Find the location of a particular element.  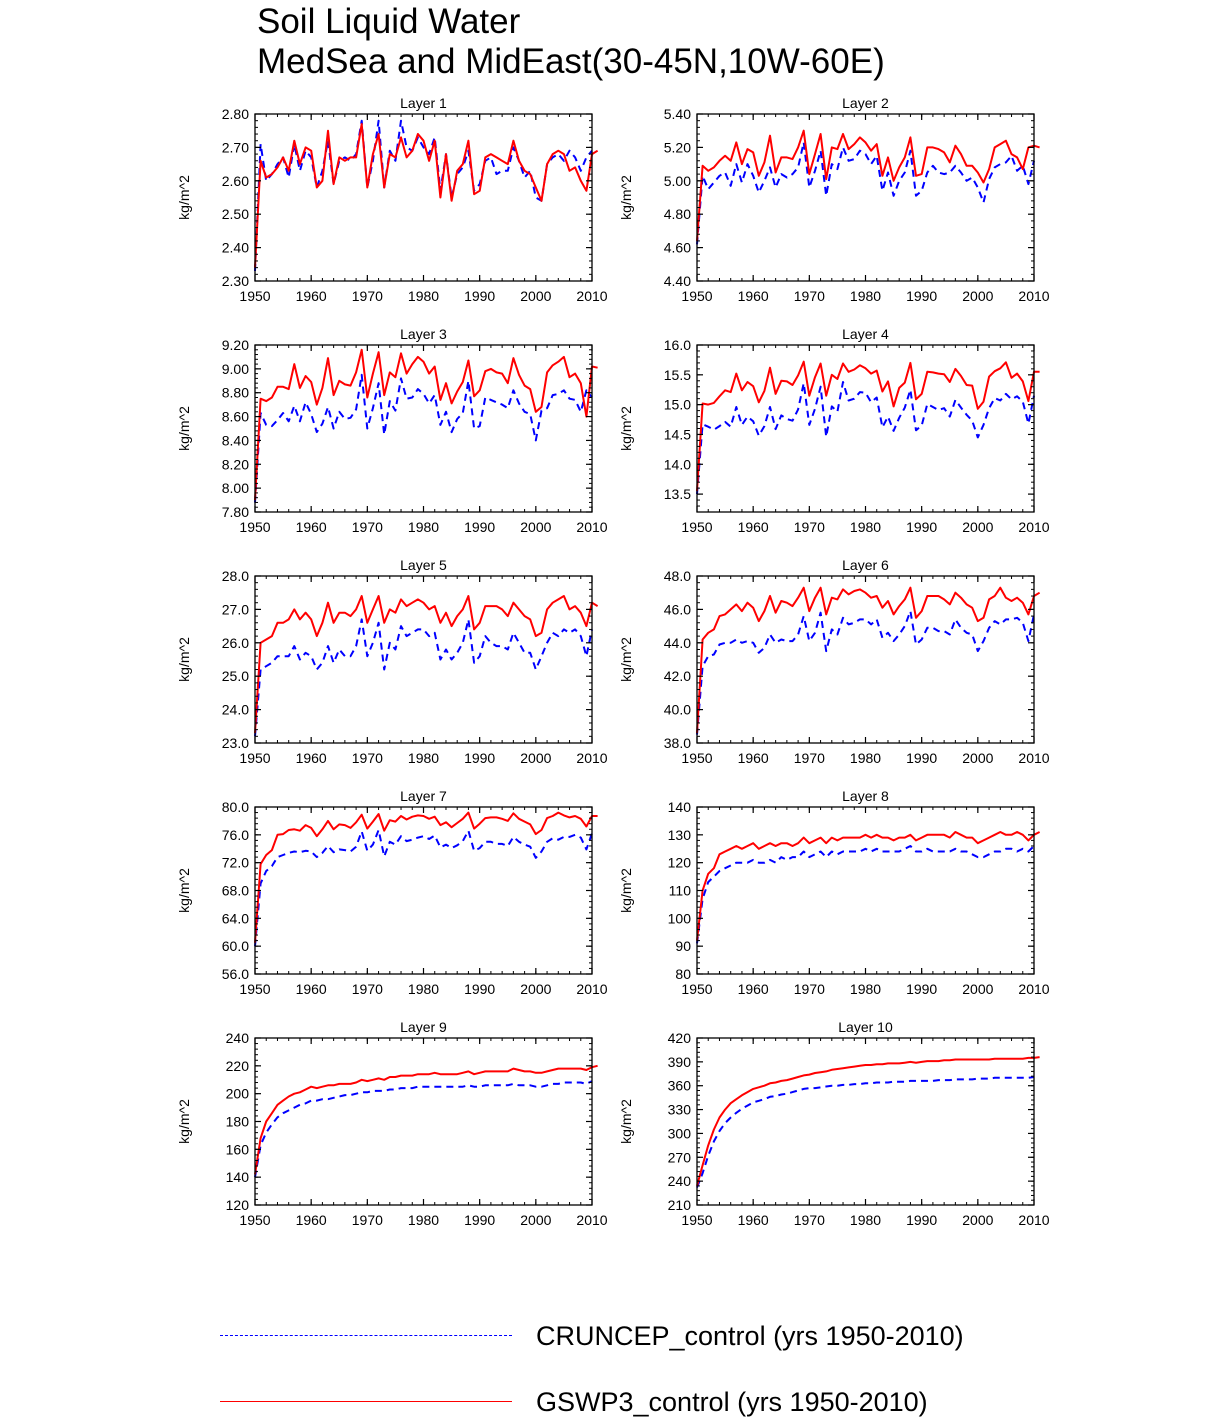

panel-1-xtick-label-2: 1970 is located at coordinates (367, 296).